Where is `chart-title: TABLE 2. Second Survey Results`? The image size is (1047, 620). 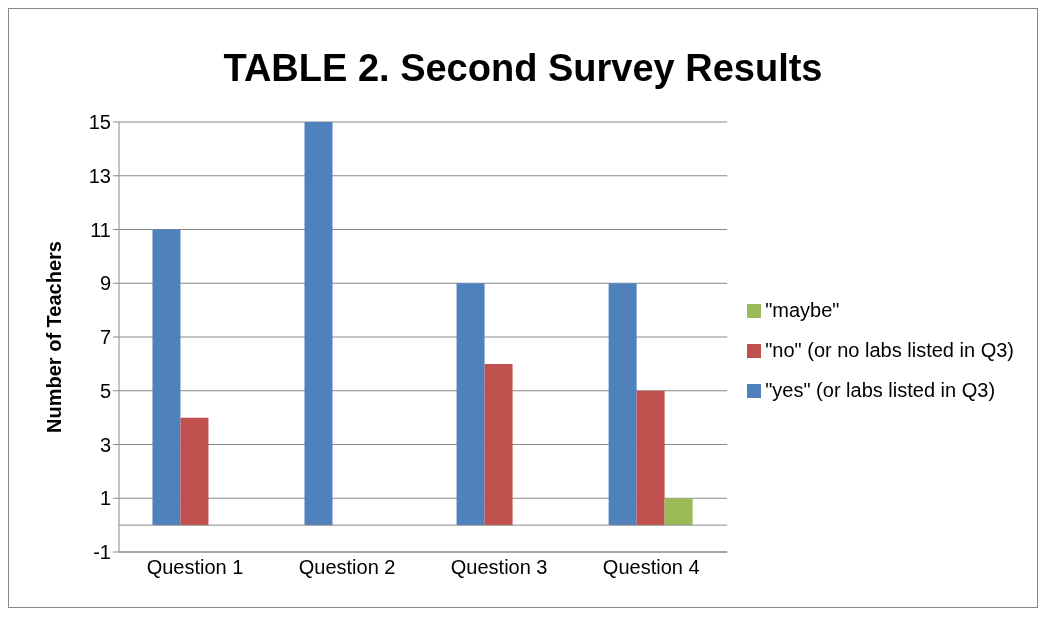 chart-title: TABLE 2. Second Survey Results is located at coordinates (523, 69).